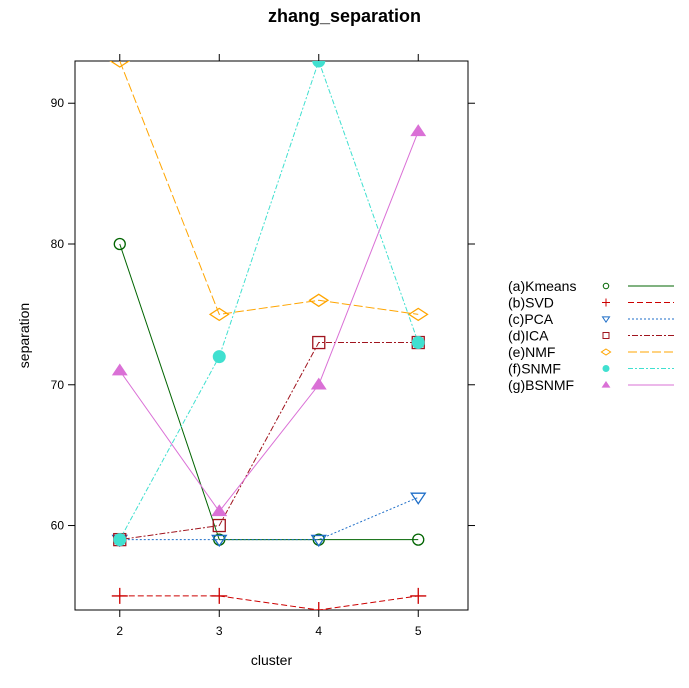  Describe the element at coordinates (531, 303) in the screenshot. I see `legend-label-bsvd: (b)SVD` at that location.